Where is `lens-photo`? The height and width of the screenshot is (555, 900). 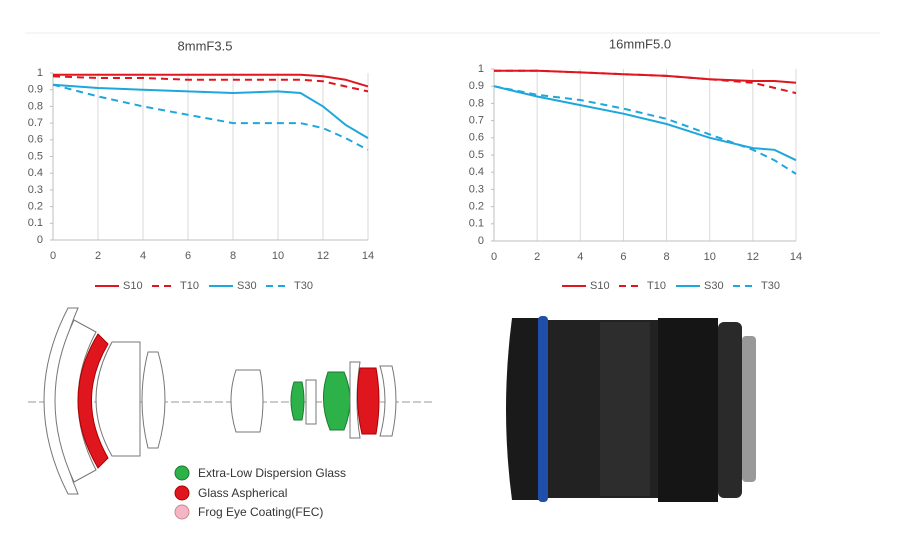
lens-photo is located at coordinates (631, 409).